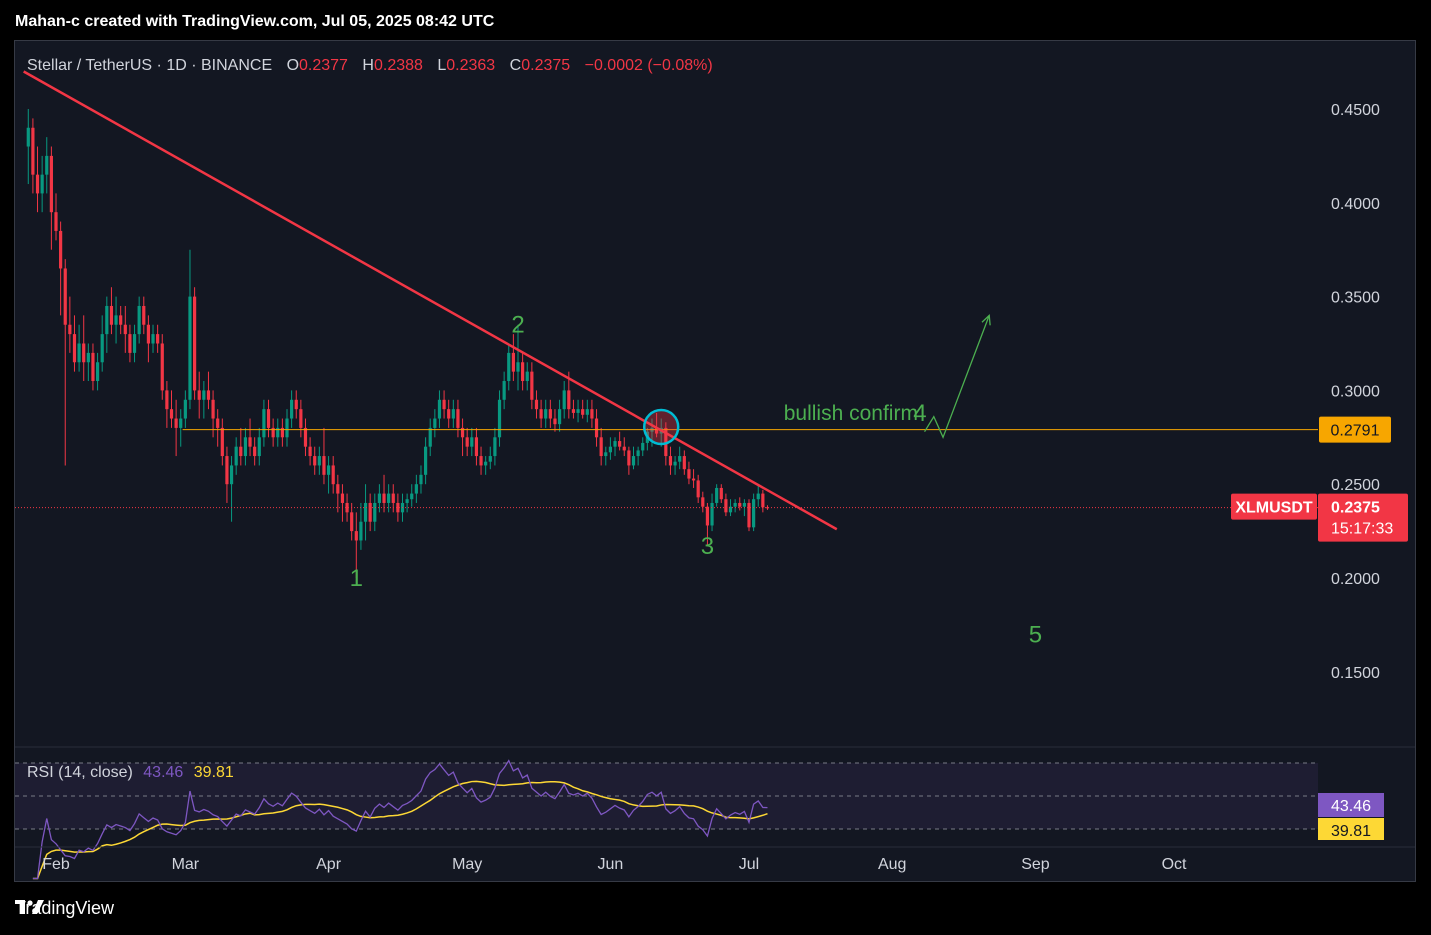 The image size is (1431, 935). What do you see at coordinates (1035, 634) in the screenshot?
I see `wave-label-5: 5` at bounding box center [1035, 634].